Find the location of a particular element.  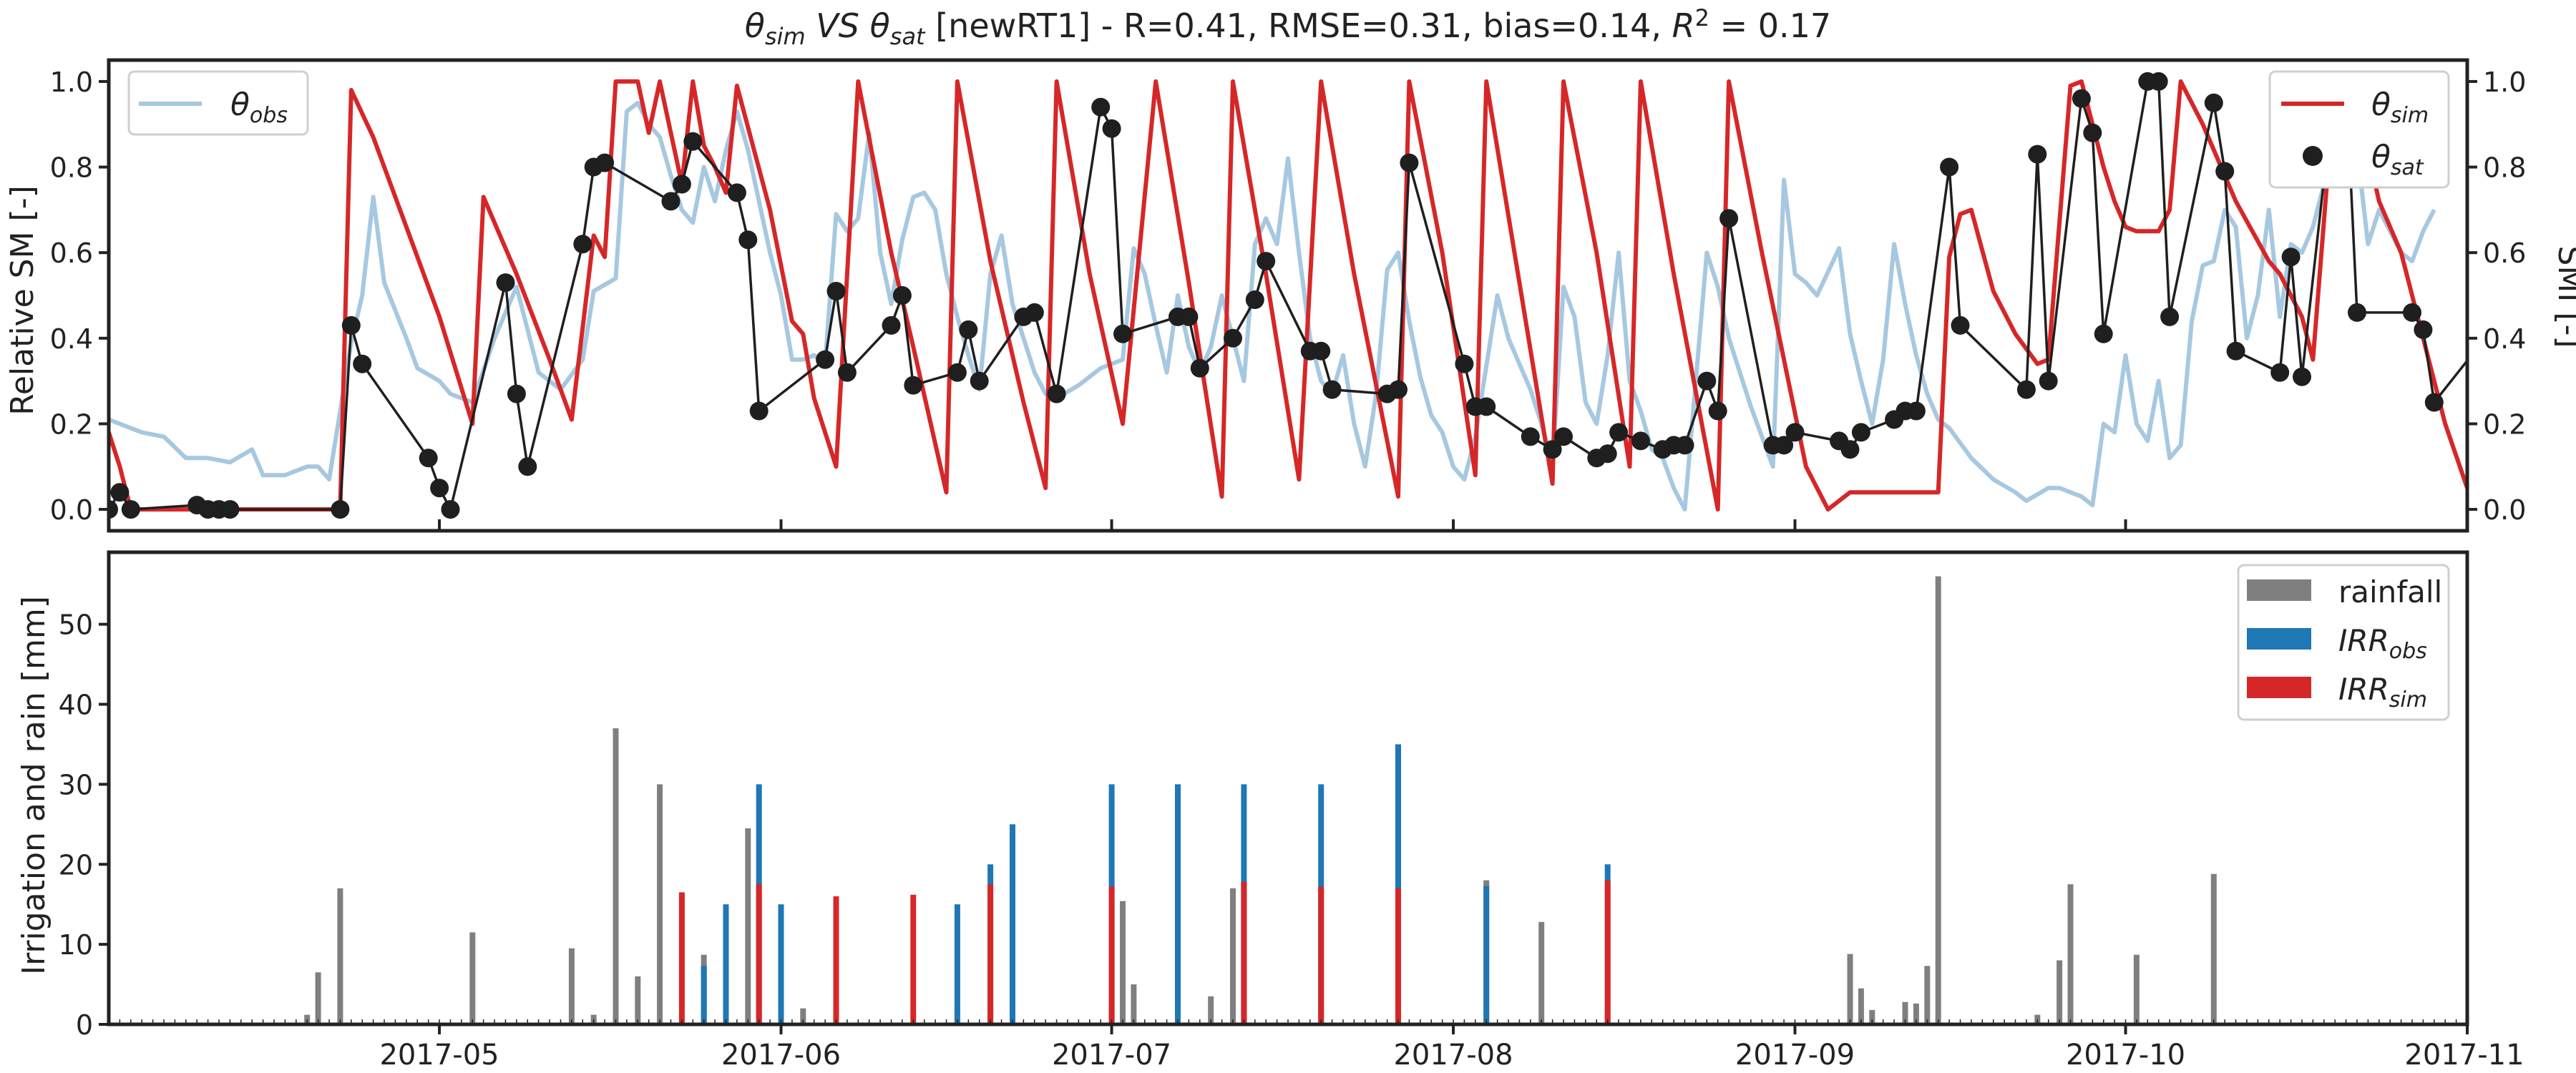

bottom-y-tick-label: 50 is located at coordinates (76, 625).